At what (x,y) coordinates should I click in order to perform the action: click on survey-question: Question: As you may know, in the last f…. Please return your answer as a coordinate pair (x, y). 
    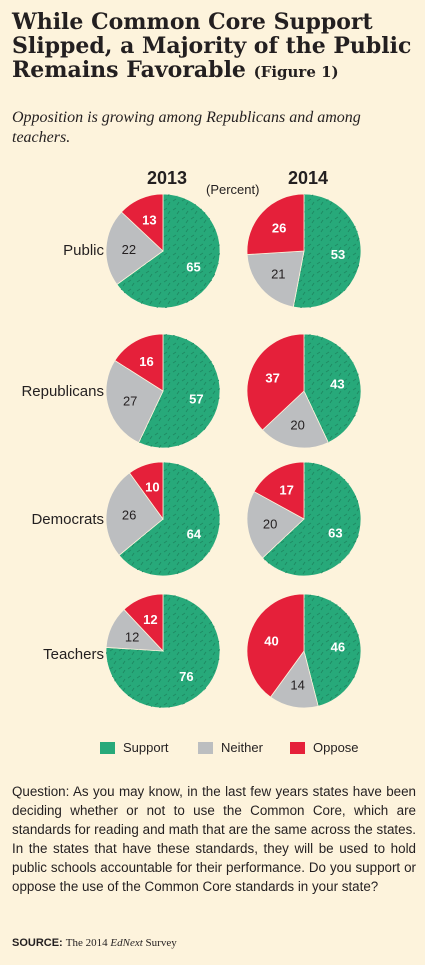
    Looking at the image, I should click on (214, 839).